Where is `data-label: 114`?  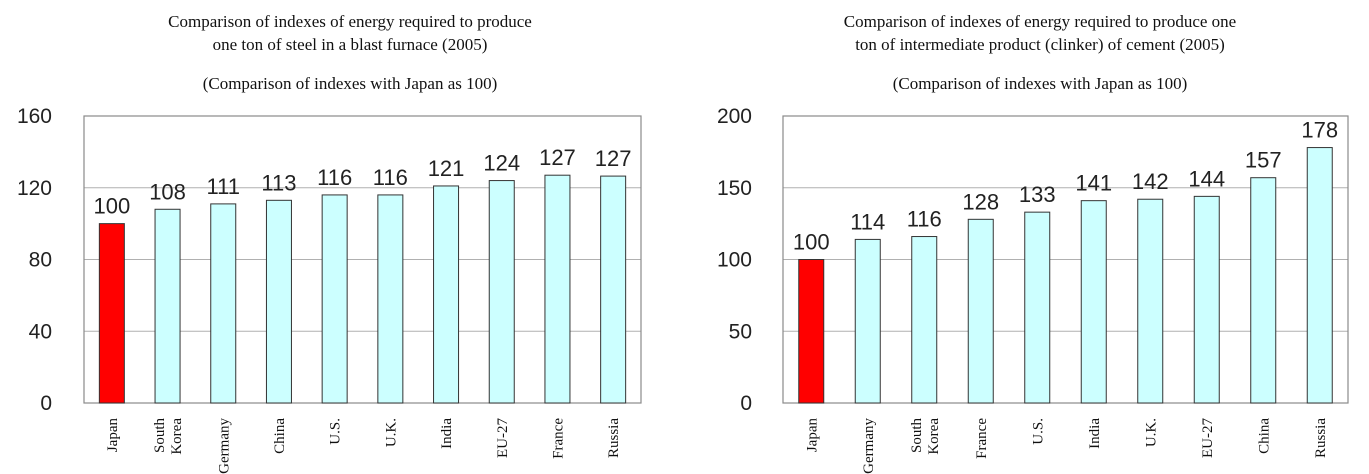
data-label: 114 is located at coordinates (867, 221).